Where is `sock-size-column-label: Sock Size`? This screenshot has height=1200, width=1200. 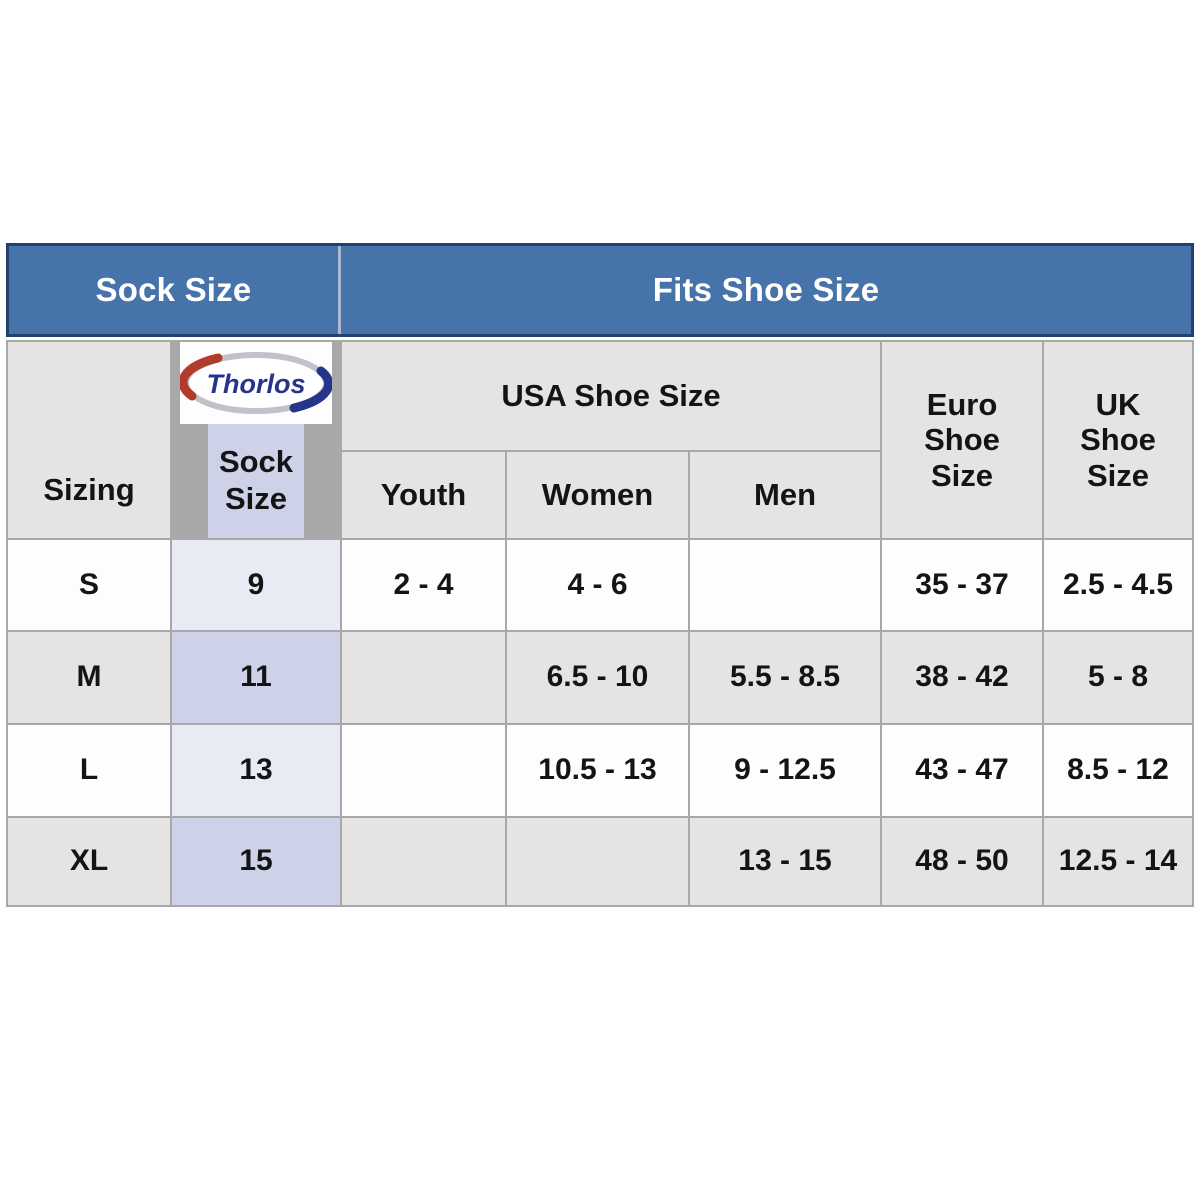 sock-size-column-label: Sock Size is located at coordinates (256, 481).